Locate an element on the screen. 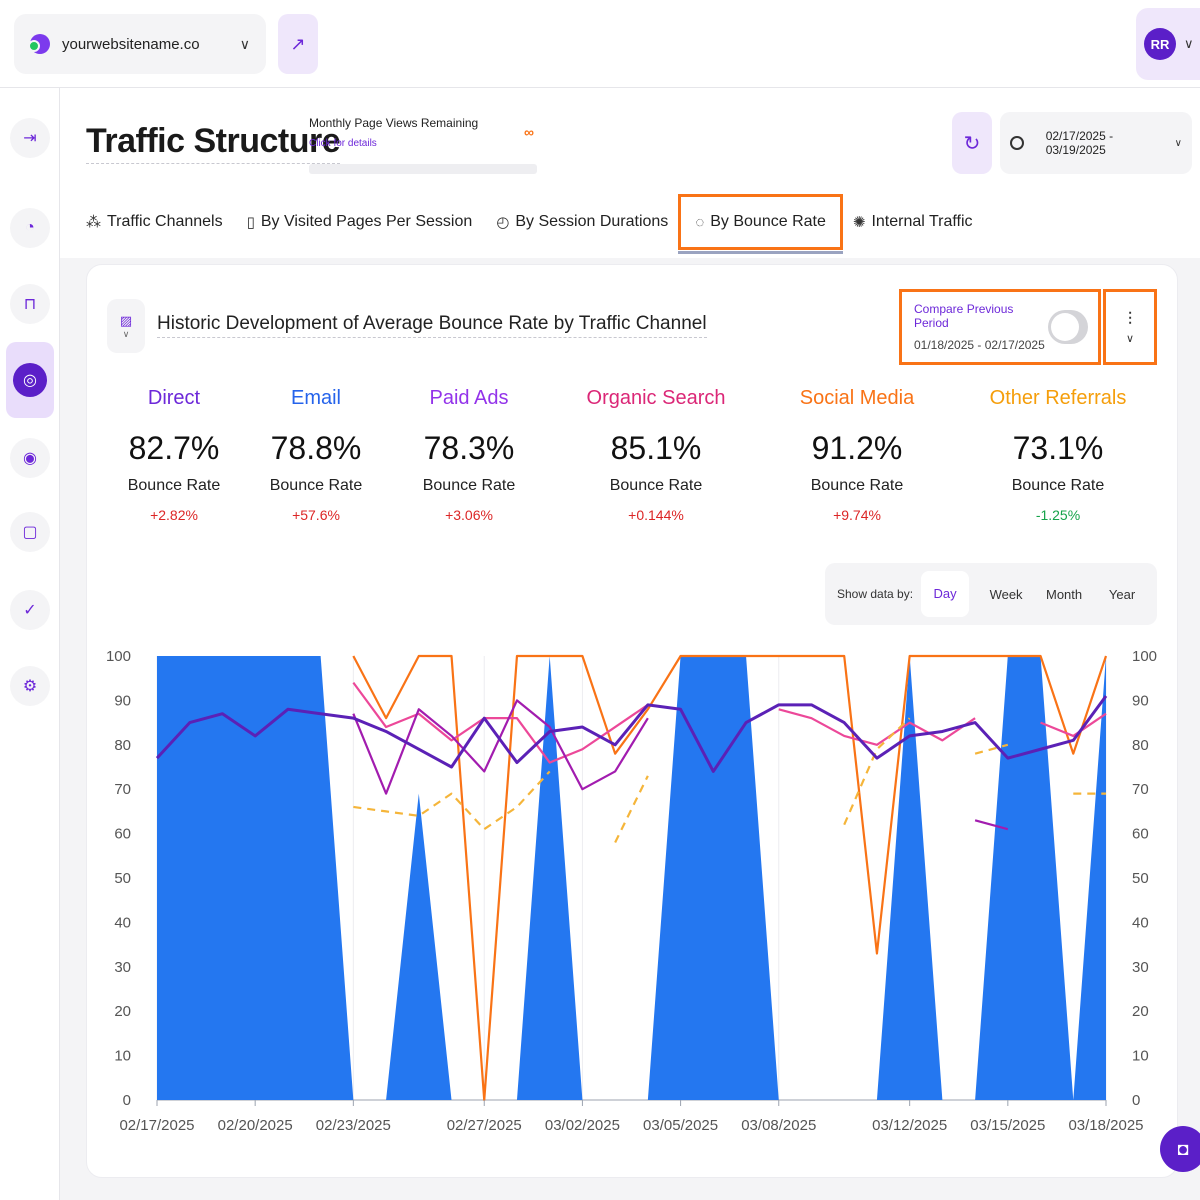 The image size is (1200, 1200). chat-icon: ▢ is located at coordinates (30, 532).